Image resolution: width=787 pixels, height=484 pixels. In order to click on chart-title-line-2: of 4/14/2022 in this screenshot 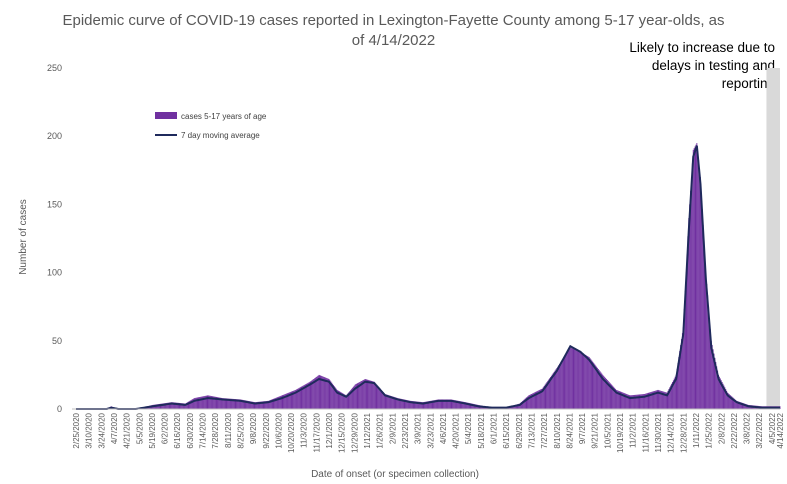, I will do `click(393, 40)`.